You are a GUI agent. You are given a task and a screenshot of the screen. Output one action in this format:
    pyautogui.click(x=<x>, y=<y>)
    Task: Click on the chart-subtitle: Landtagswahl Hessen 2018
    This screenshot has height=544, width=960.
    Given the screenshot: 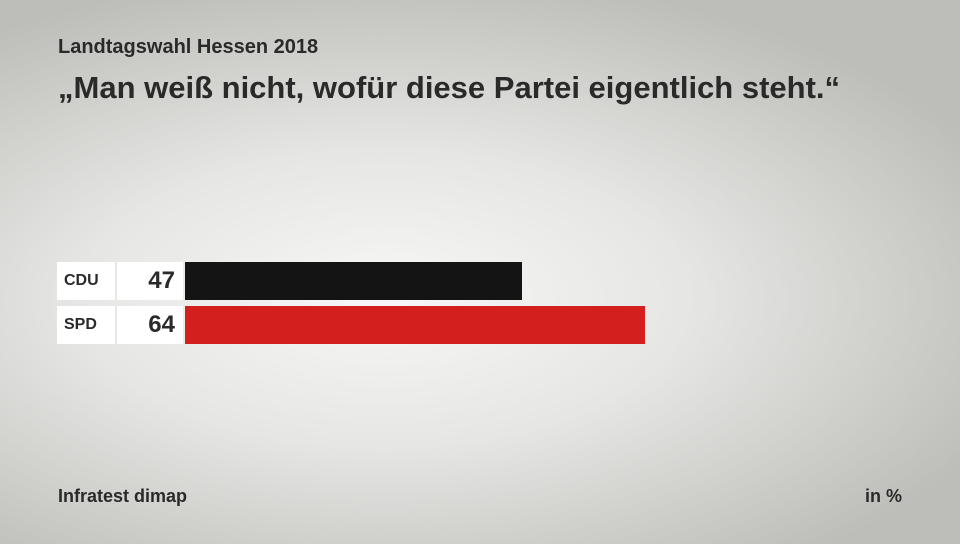 What is the action you would take?
    pyautogui.click(x=188, y=47)
    